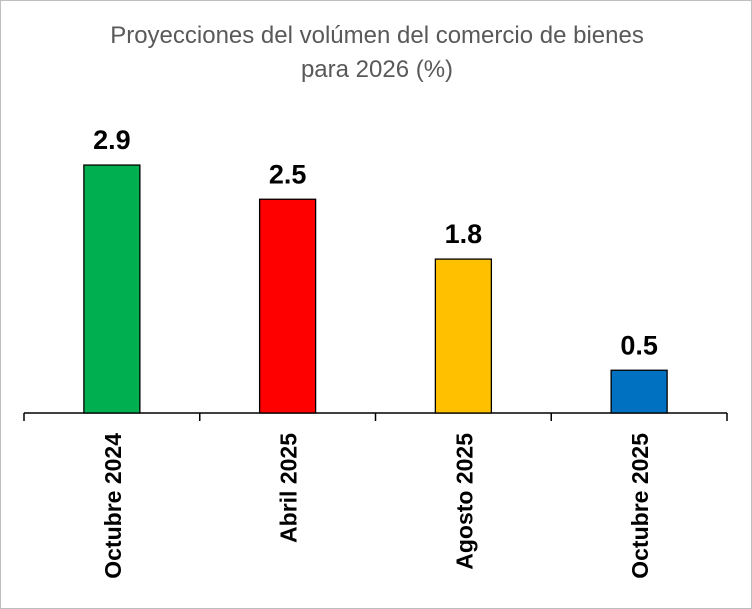 The image size is (752, 609). Describe the element at coordinates (464, 234) in the screenshot. I see `data-label-3: 1.8` at that location.